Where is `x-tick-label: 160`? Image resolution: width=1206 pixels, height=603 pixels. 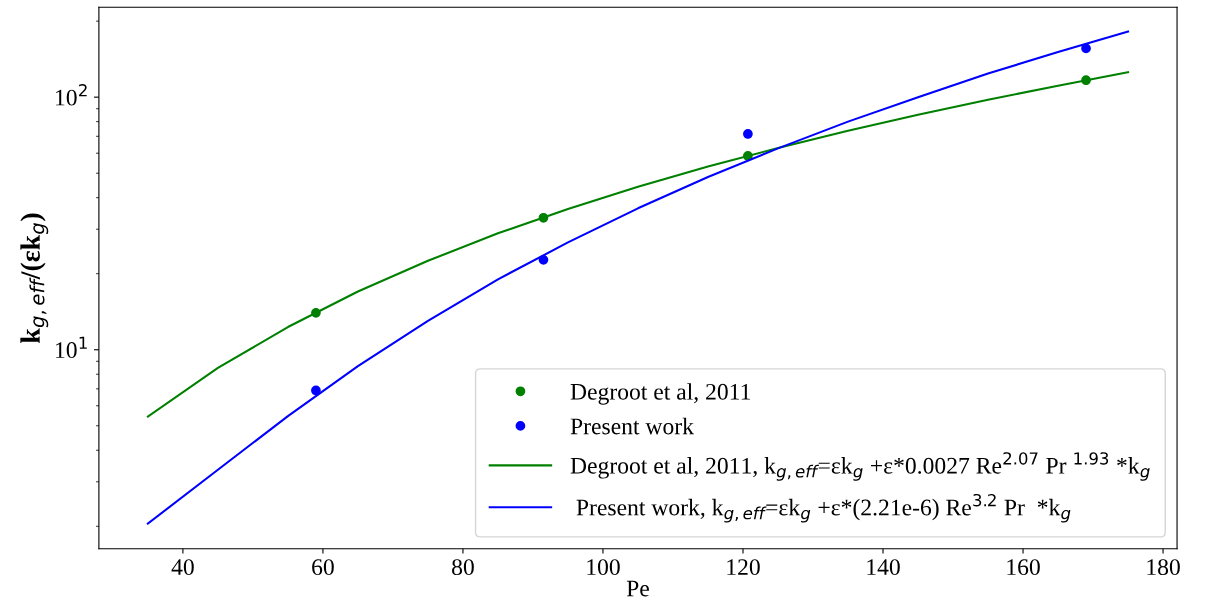 x-tick-label: 160 is located at coordinates (1023, 567).